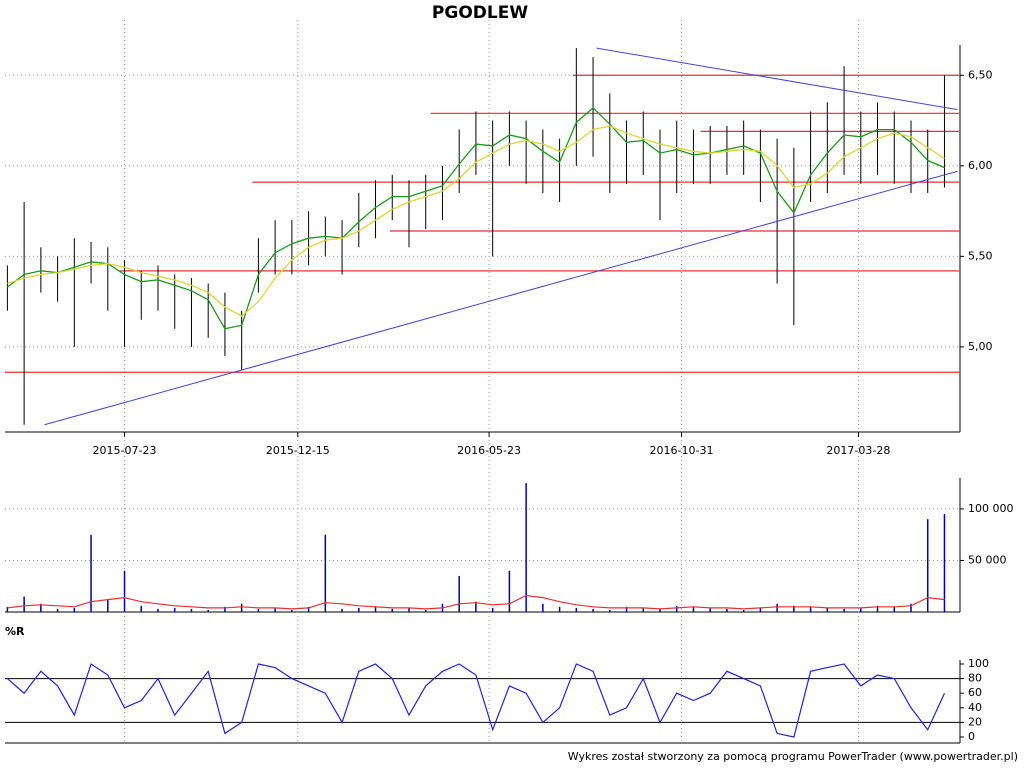  I want to click on x-tick-label: 2016-05-23, so click(489, 450).